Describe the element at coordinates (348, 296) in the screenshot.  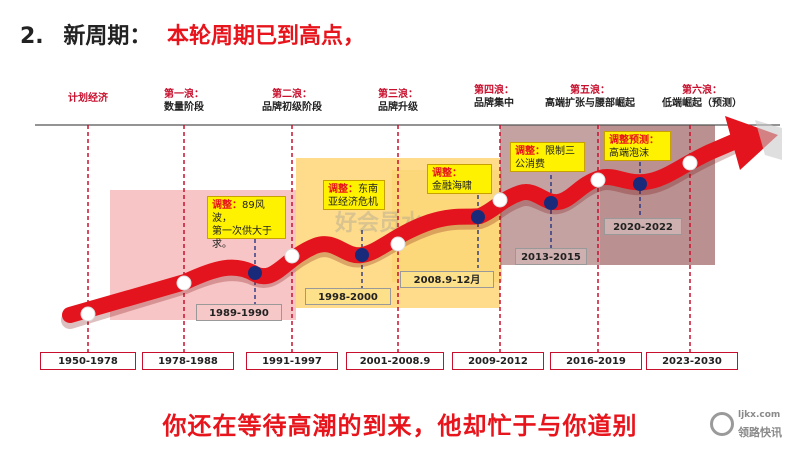
I see `adjustment-period-2: 1998-2000` at that location.